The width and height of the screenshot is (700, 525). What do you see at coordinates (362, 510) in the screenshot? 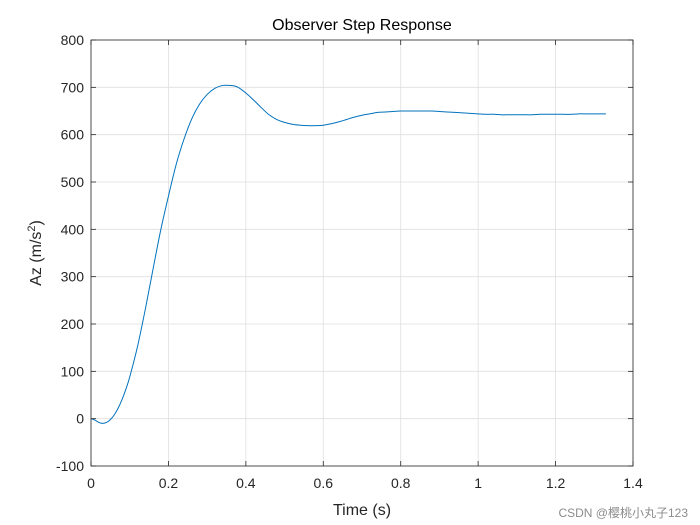
I see `x-axis-label: Time (s)` at bounding box center [362, 510].